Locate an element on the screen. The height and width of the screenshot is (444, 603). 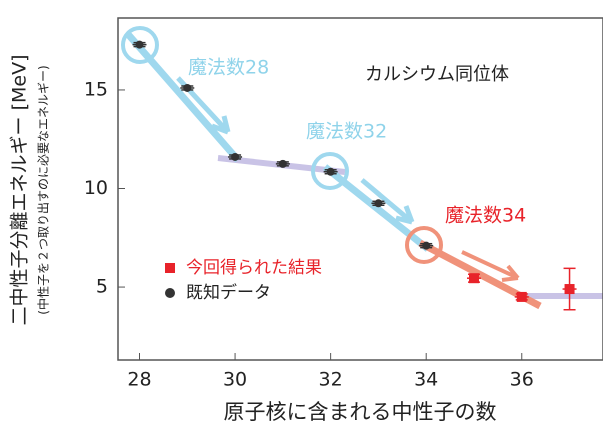
y-tick-label: 10 is located at coordinates (96, 188).